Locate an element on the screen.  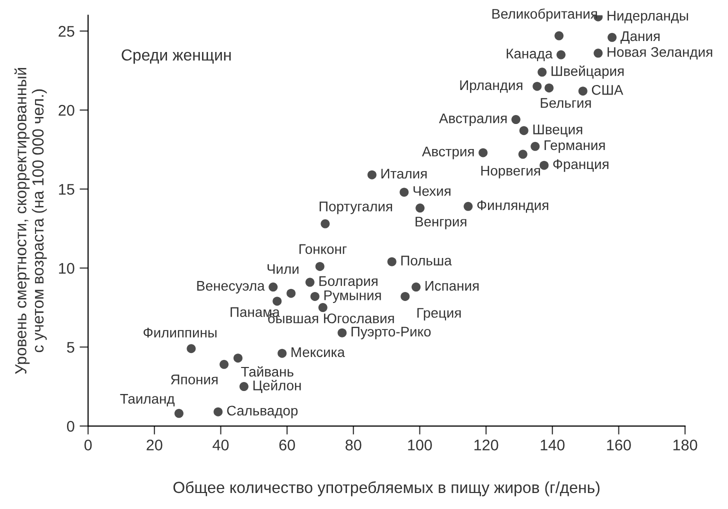
x-tick-label: 180 is located at coordinates (685, 445).